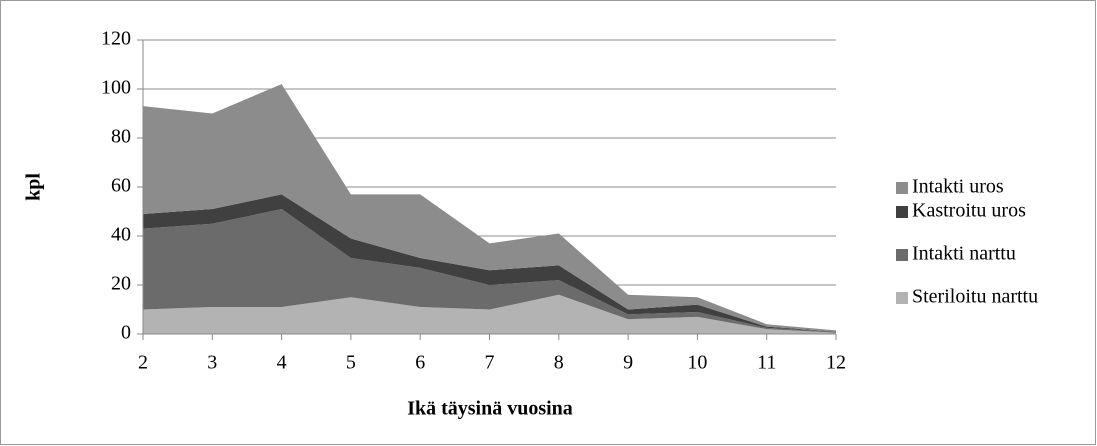  Describe the element at coordinates (34, 187) in the screenshot. I see `y-axis-label: kpl` at that location.